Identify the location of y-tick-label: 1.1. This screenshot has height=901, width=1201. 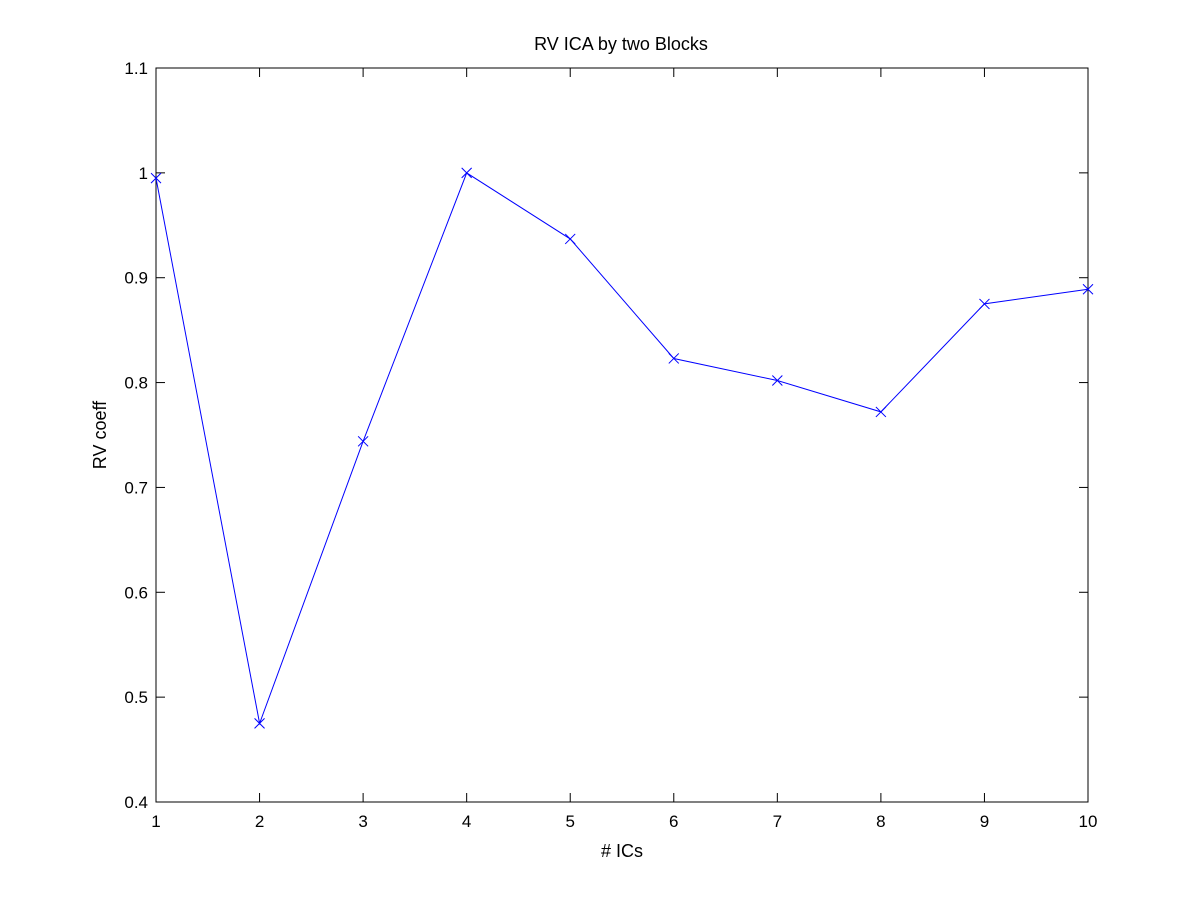
(136, 68).